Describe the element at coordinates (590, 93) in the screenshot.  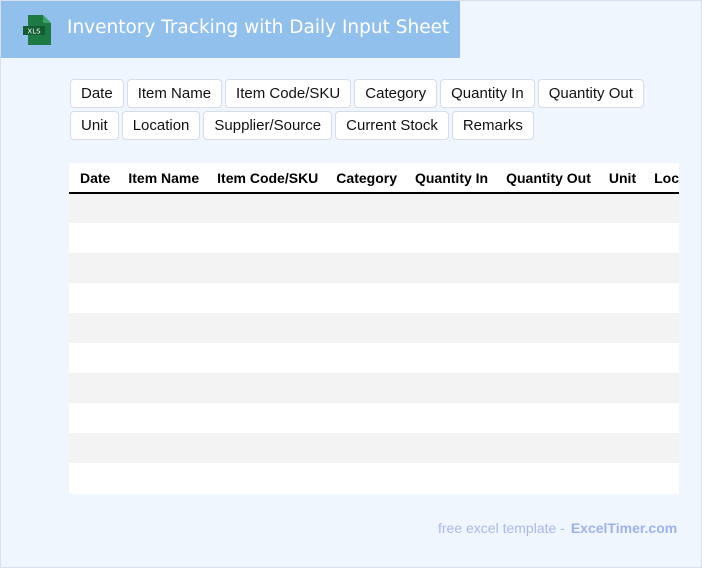
I see `field-tag: Quantity Out` at that location.